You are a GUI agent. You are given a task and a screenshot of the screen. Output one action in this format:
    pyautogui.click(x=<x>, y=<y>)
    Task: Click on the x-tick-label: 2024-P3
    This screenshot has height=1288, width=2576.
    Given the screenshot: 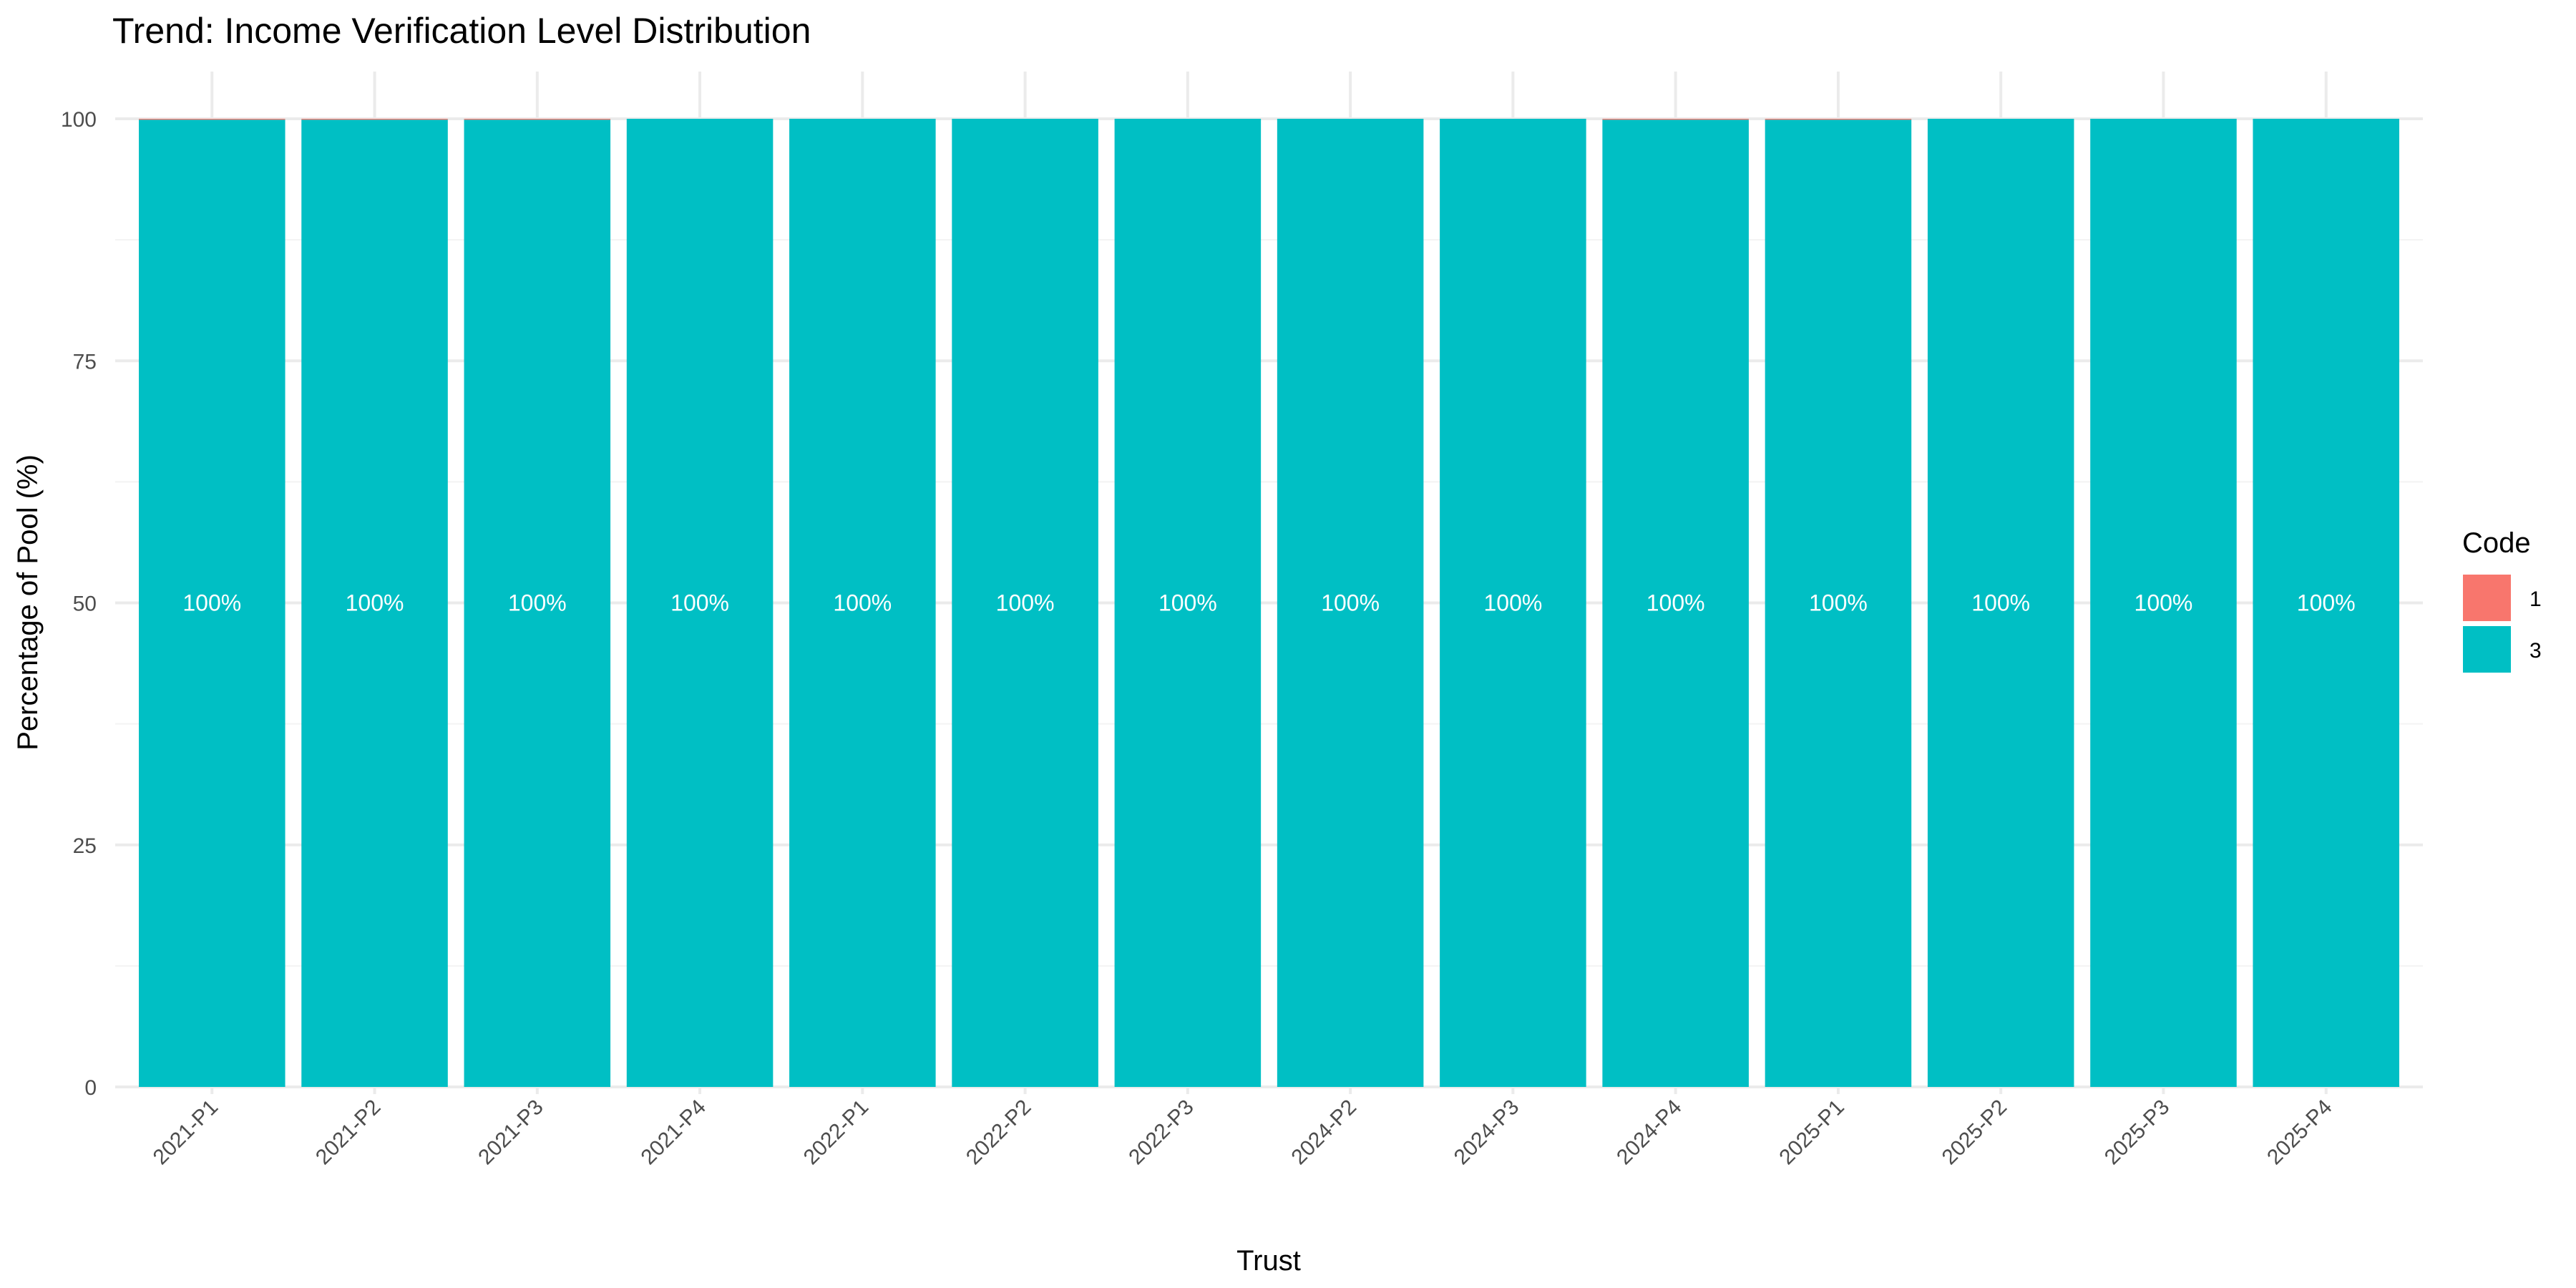 What is the action you would take?
    pyautogui.click(x=1487, y=1133)
    